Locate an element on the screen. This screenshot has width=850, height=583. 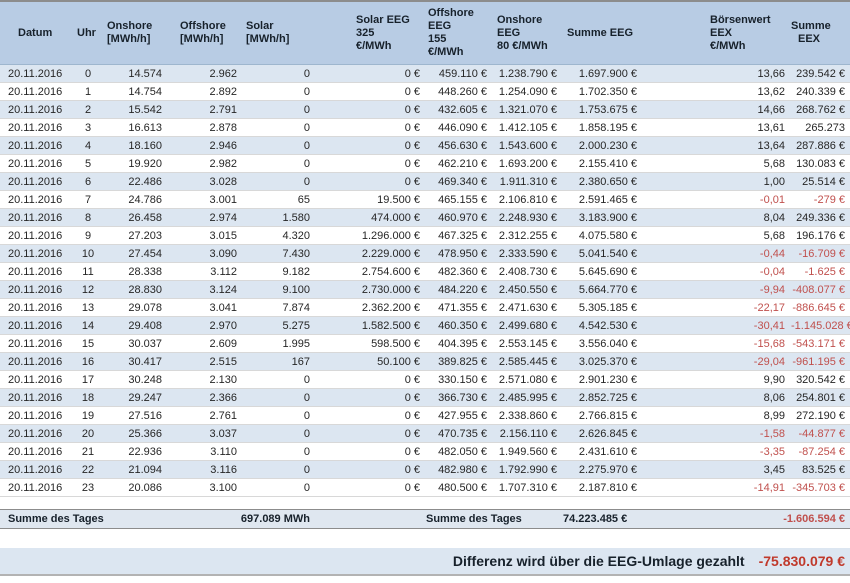
cell-summe-eex: 268.762 € is located at coordinates (820, 109).